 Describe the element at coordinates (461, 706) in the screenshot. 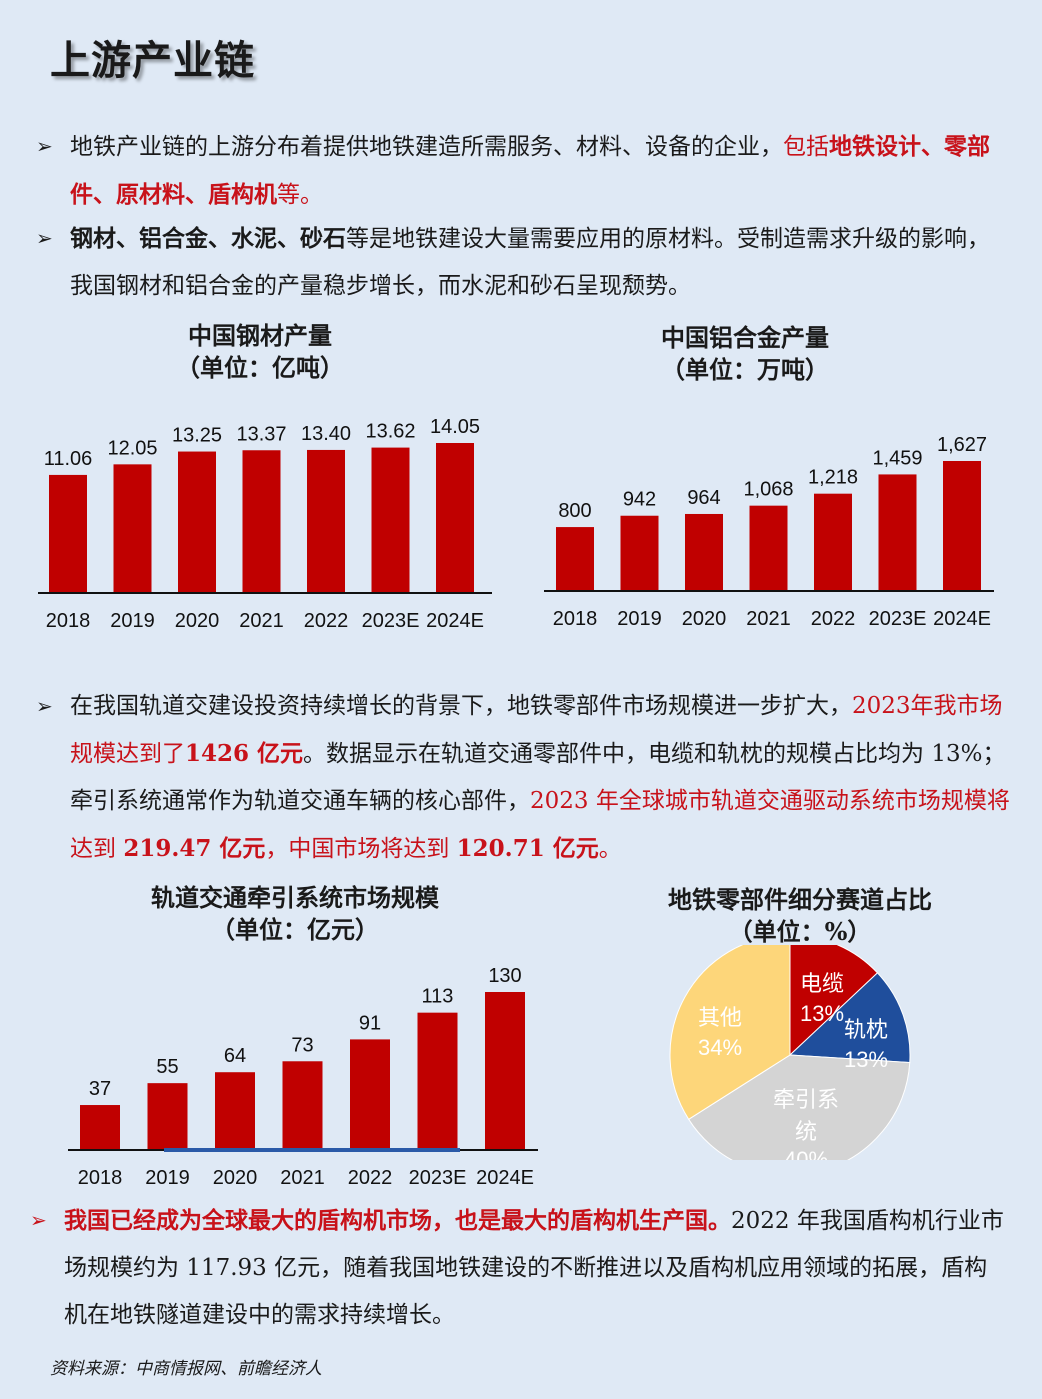

I see `para3-text-1: 在我国轨道交建设投资持续增长的背景下，地铁零部件市场规模进一步扩大，` at that location.